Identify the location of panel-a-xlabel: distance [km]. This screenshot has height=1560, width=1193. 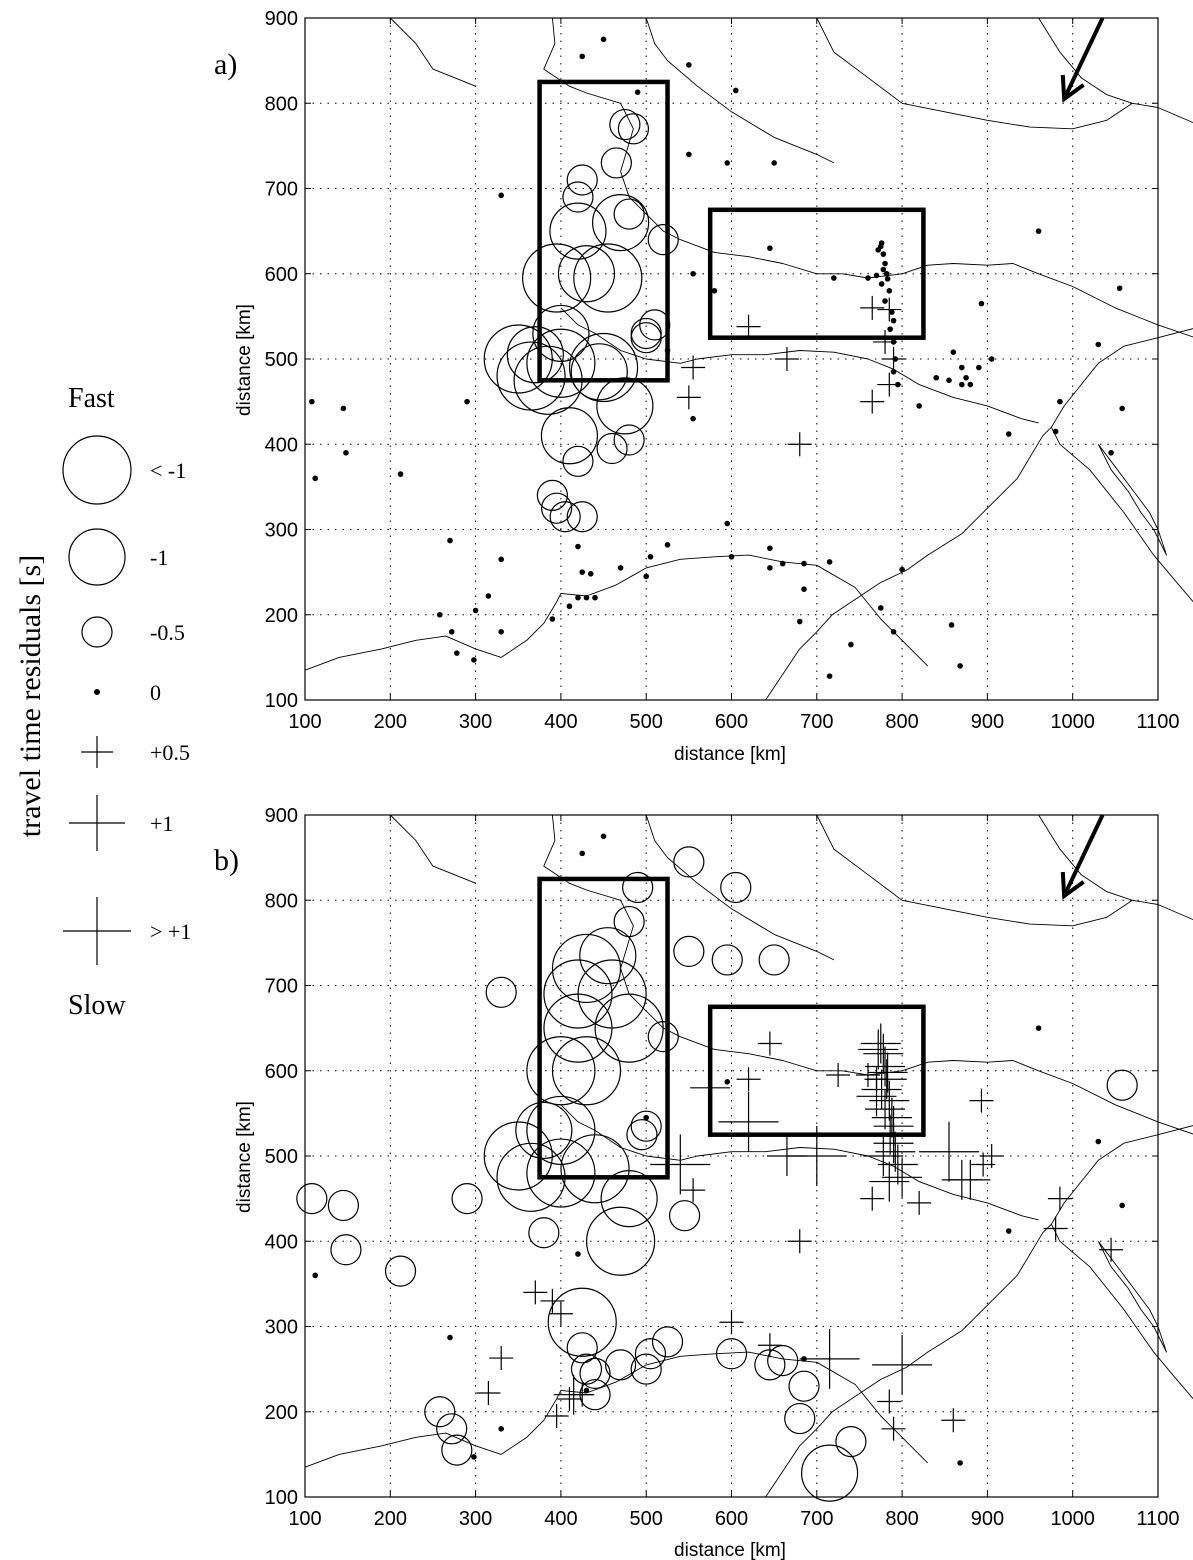
(730, 754).